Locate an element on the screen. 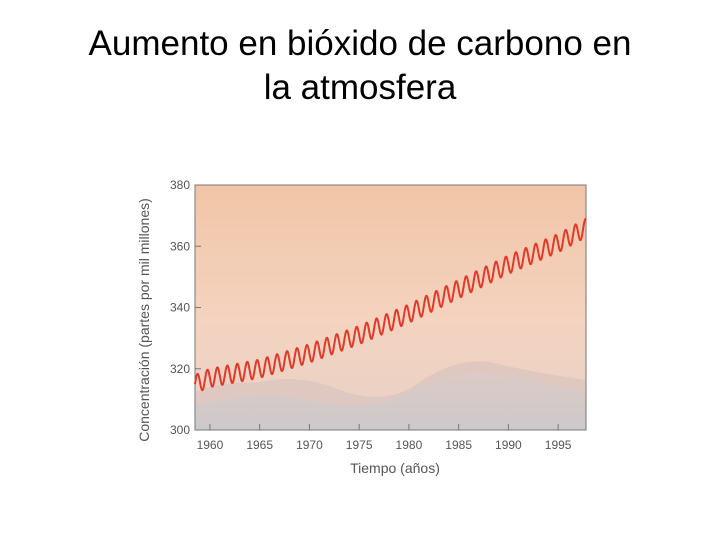 This screenshot has height=540, width=720. mountain-front is located at coordinates (390, 401).